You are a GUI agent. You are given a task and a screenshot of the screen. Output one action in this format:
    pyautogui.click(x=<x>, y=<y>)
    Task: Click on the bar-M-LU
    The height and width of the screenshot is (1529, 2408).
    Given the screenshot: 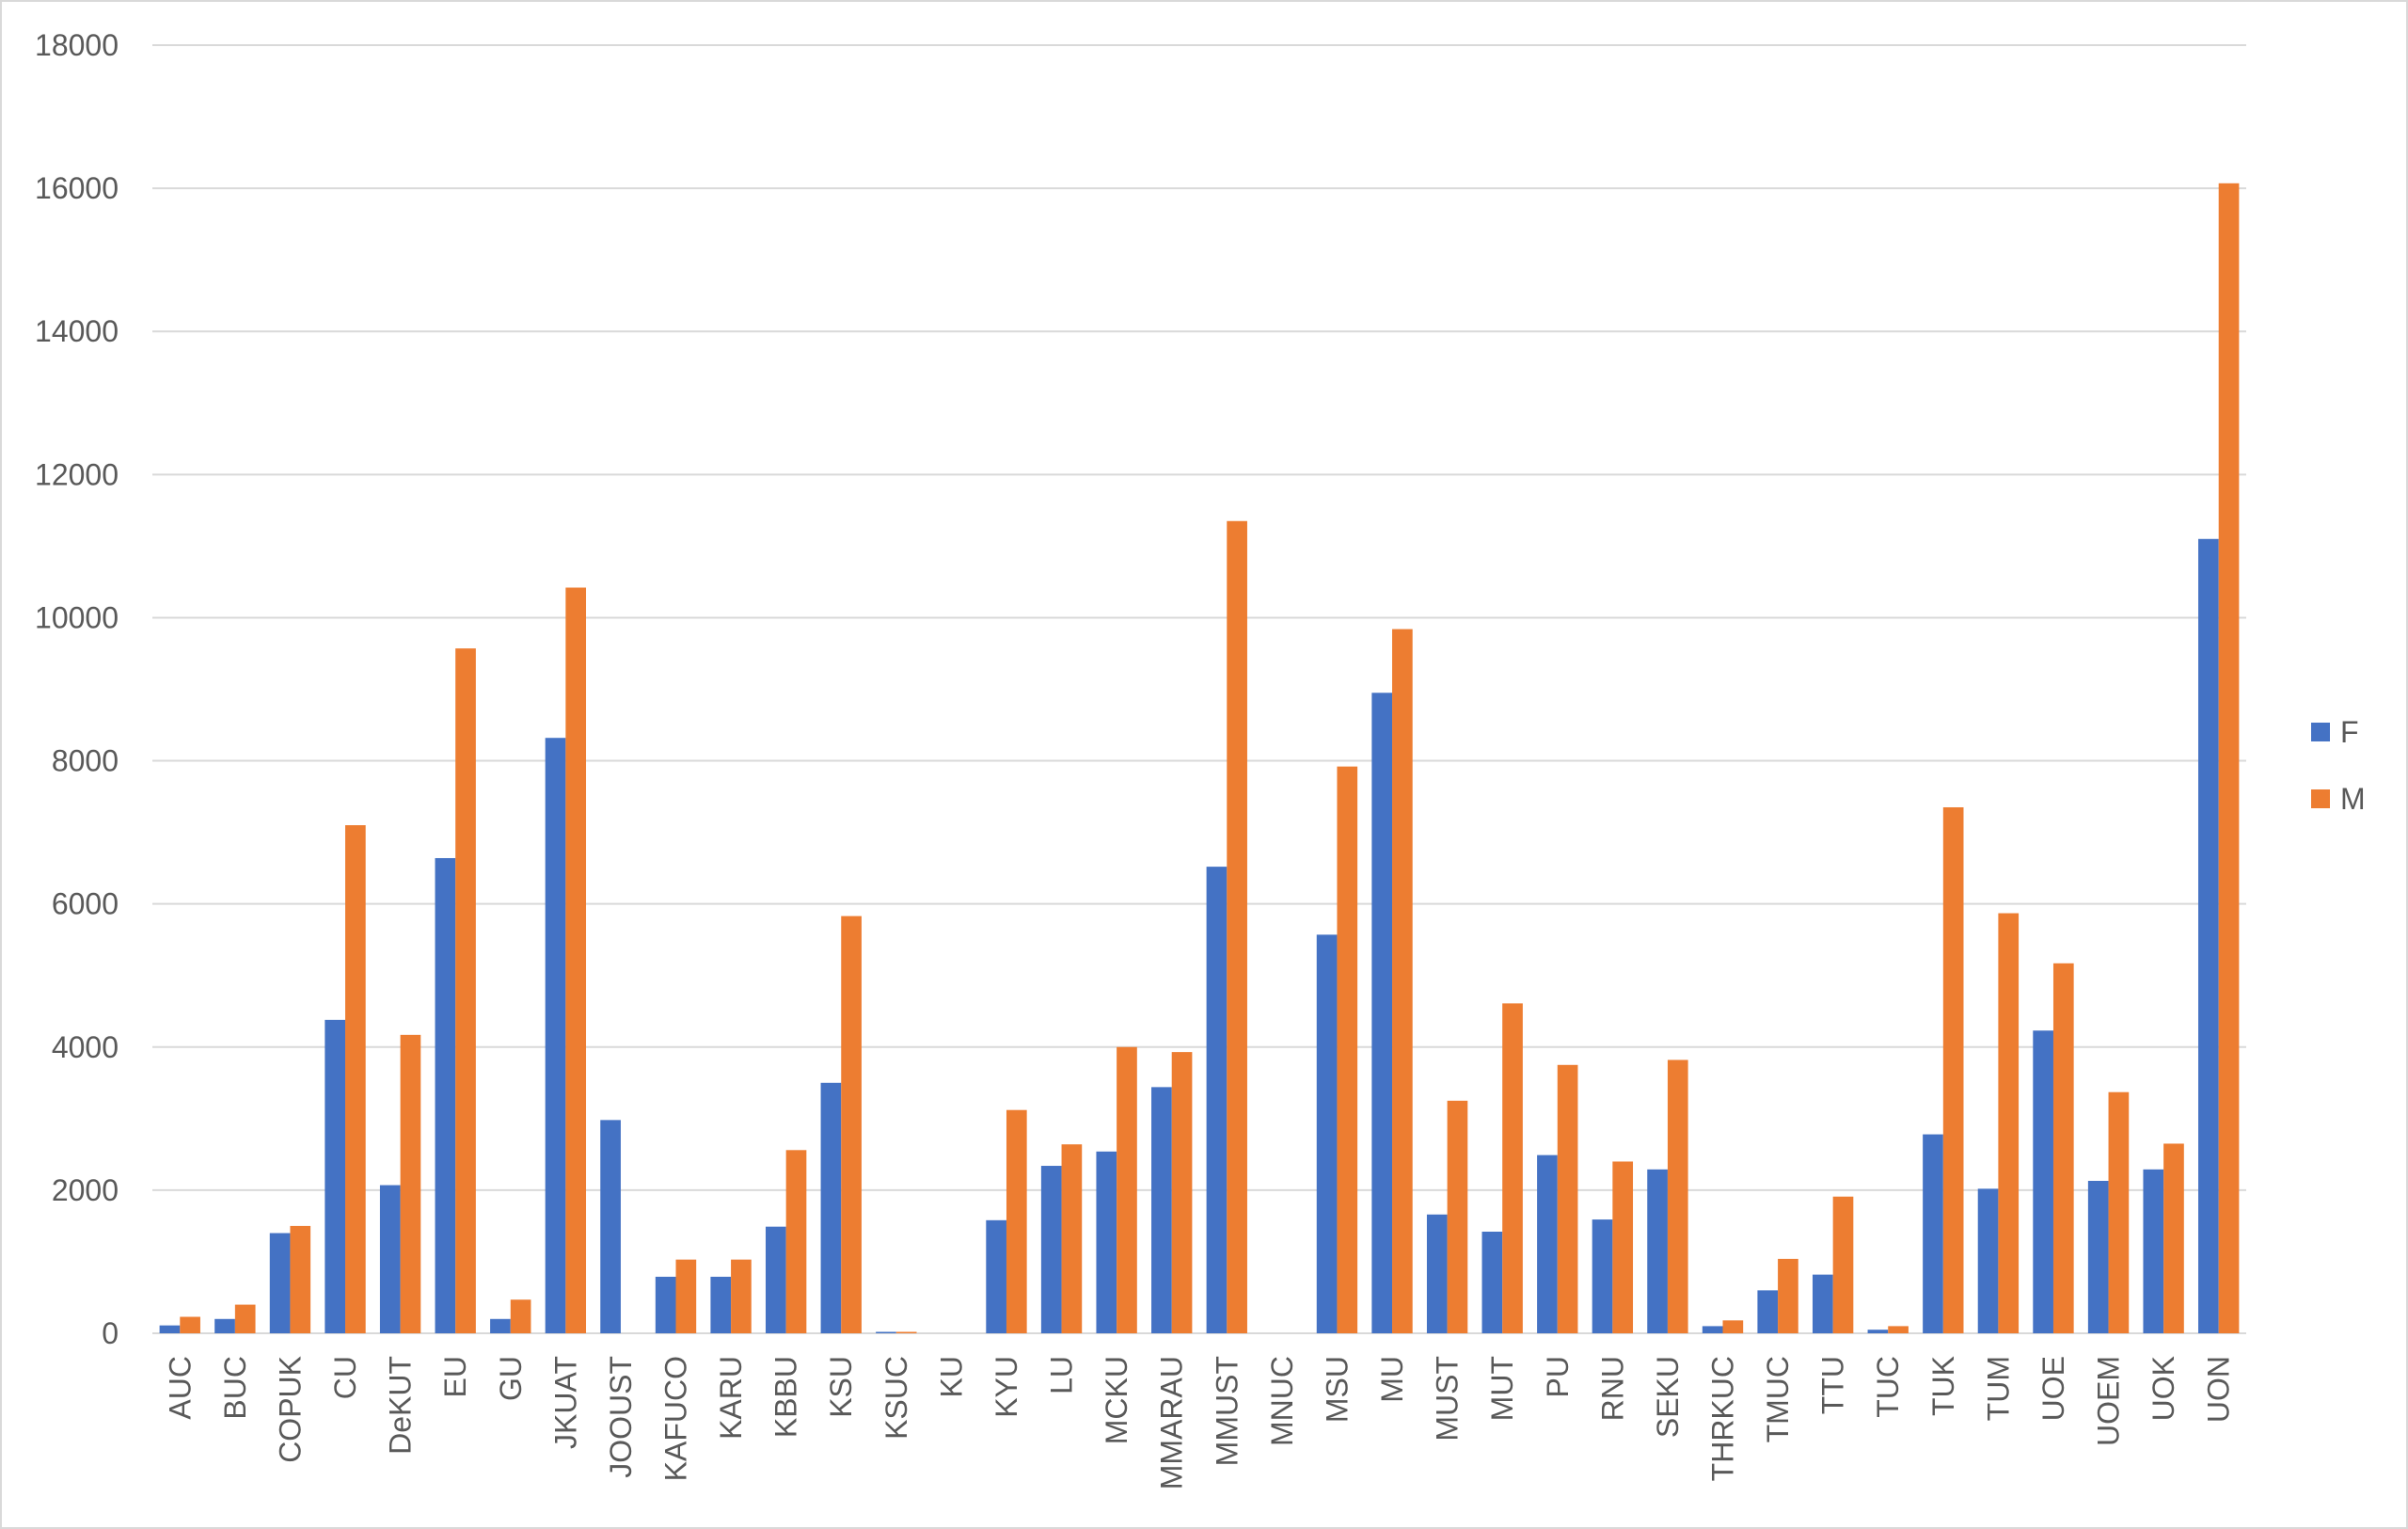 What is the action you would take?
    pyautogui.click(x=1072, y=1238)
    